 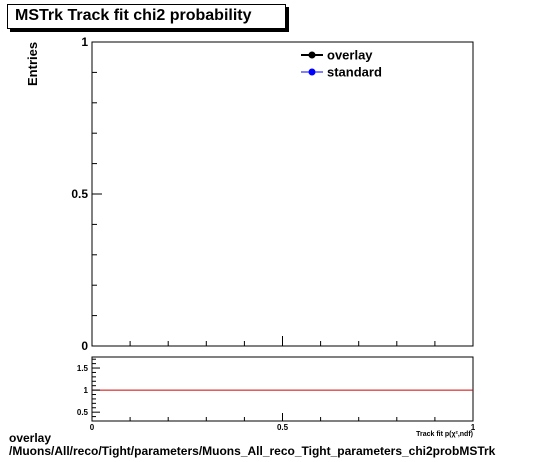 I want to click on chart-title: MSTrk Track fit chi2 probability, so click(x=133, y=15).